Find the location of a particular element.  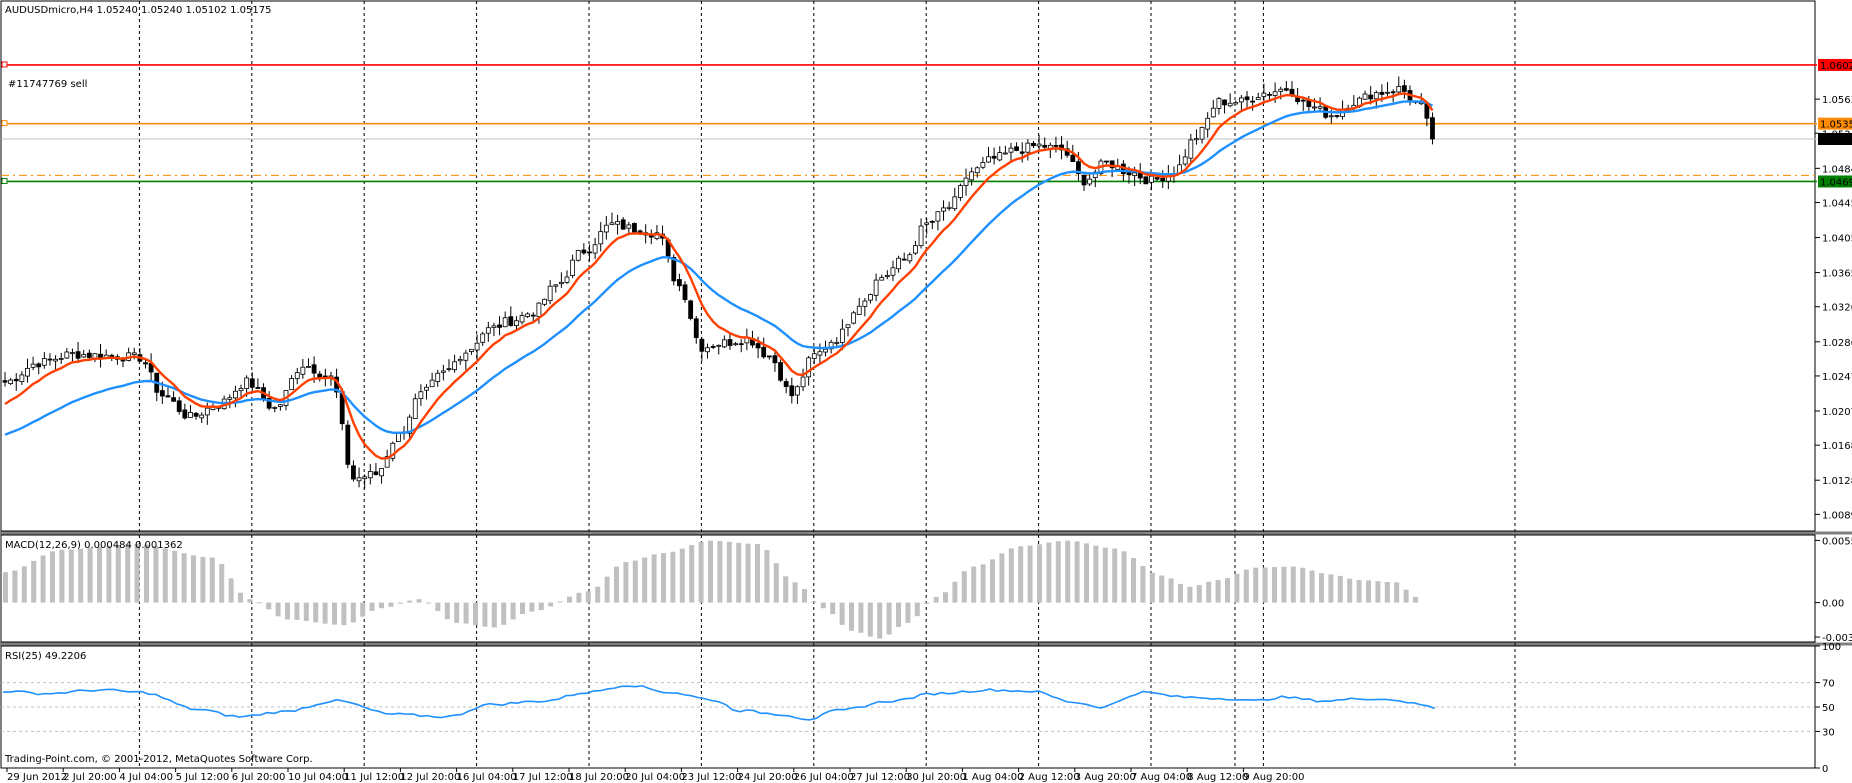

time-tick-label: 9 Aug 20:00 is located at coordinates (1273, 777).